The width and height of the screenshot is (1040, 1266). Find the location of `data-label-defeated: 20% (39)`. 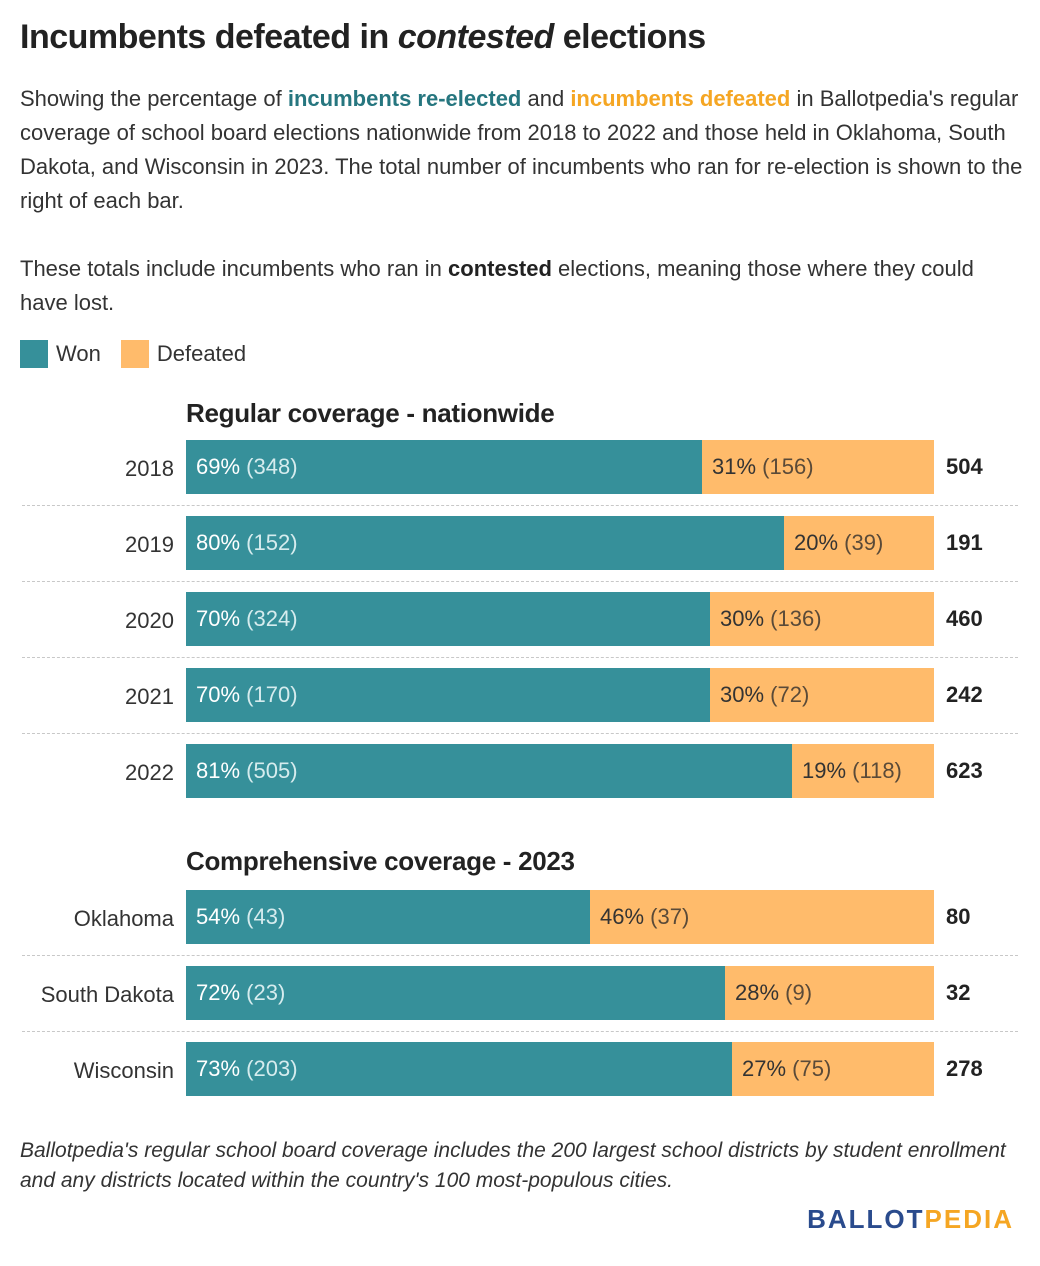

data-label-defeated: 20% (39) is located at coordinates (838, 543).